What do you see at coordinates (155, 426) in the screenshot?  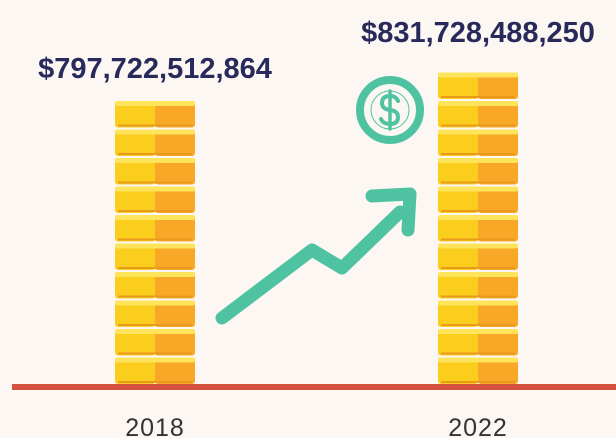 I see `year-label: 2018` at bounding box center [155, 426].